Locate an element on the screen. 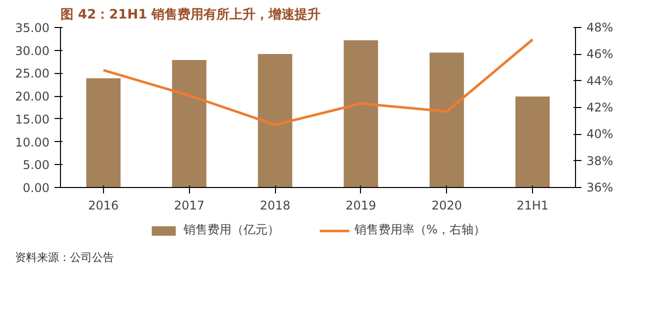 The width and height of the screenshot is (653, 320). x-tick-label: 21H1 is located at coordinates (532, 205).